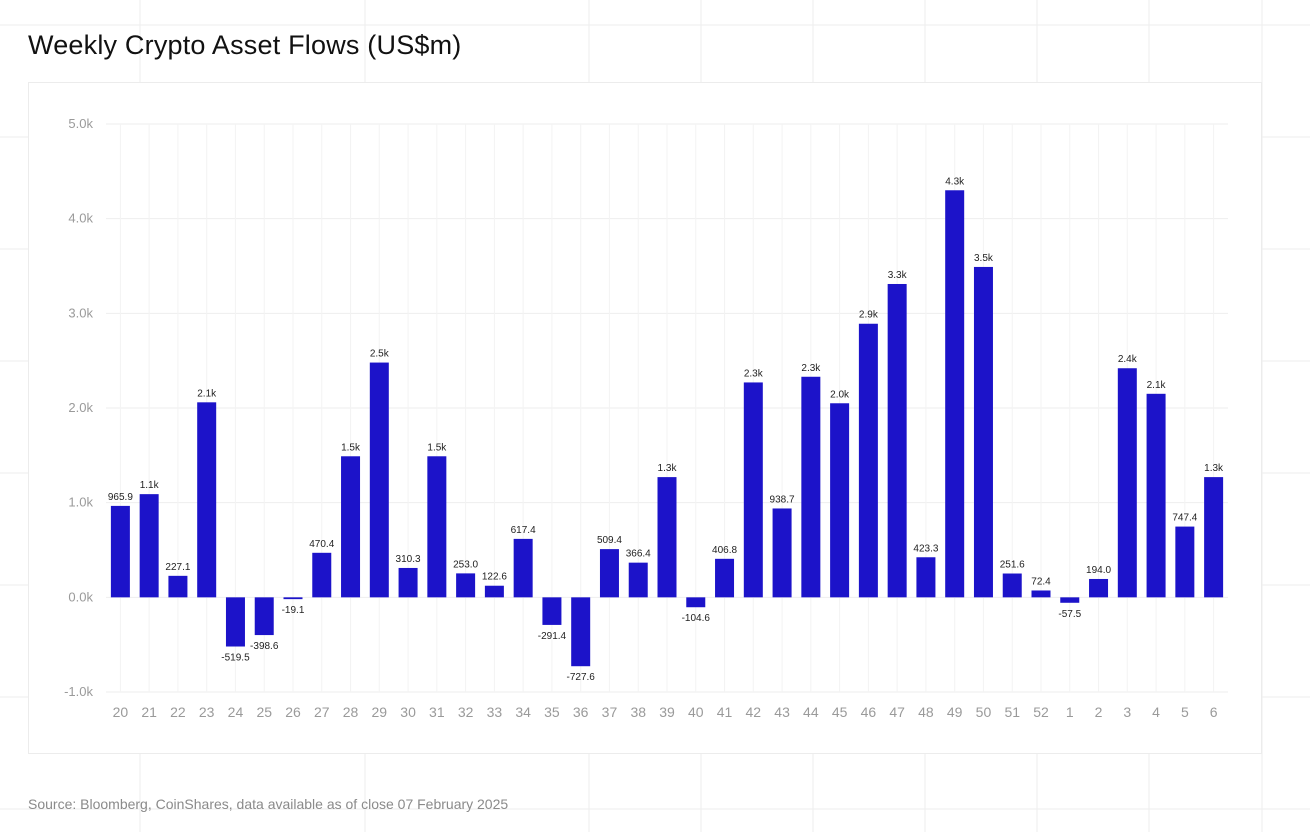  I want to click on x-tick-label: 52, so click(1041, 712).